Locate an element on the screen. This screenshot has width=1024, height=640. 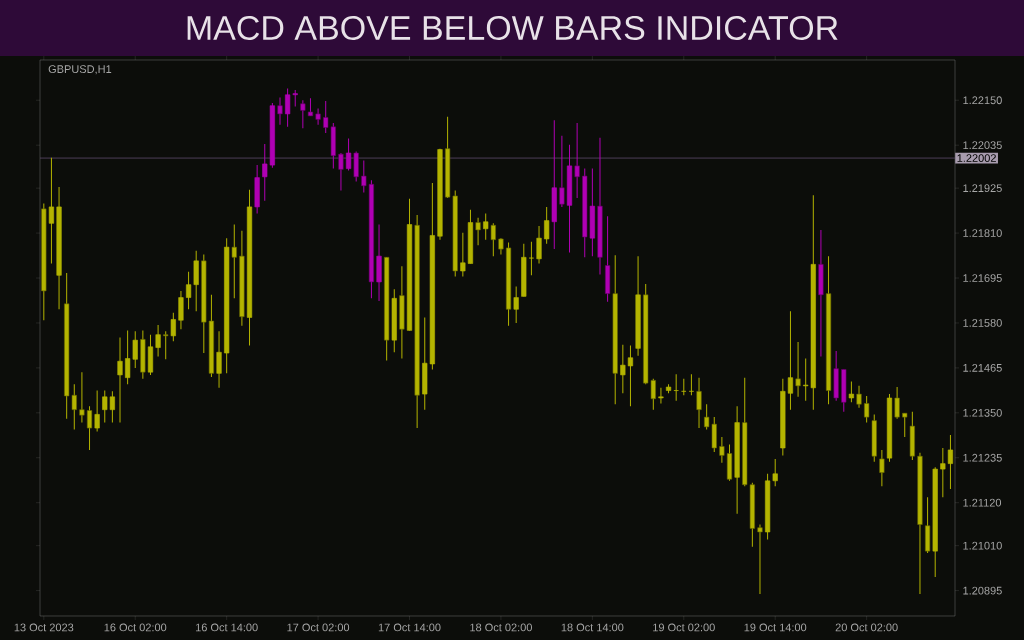
y-tick-label: 1.21580 is located at coordinates (982, 323).